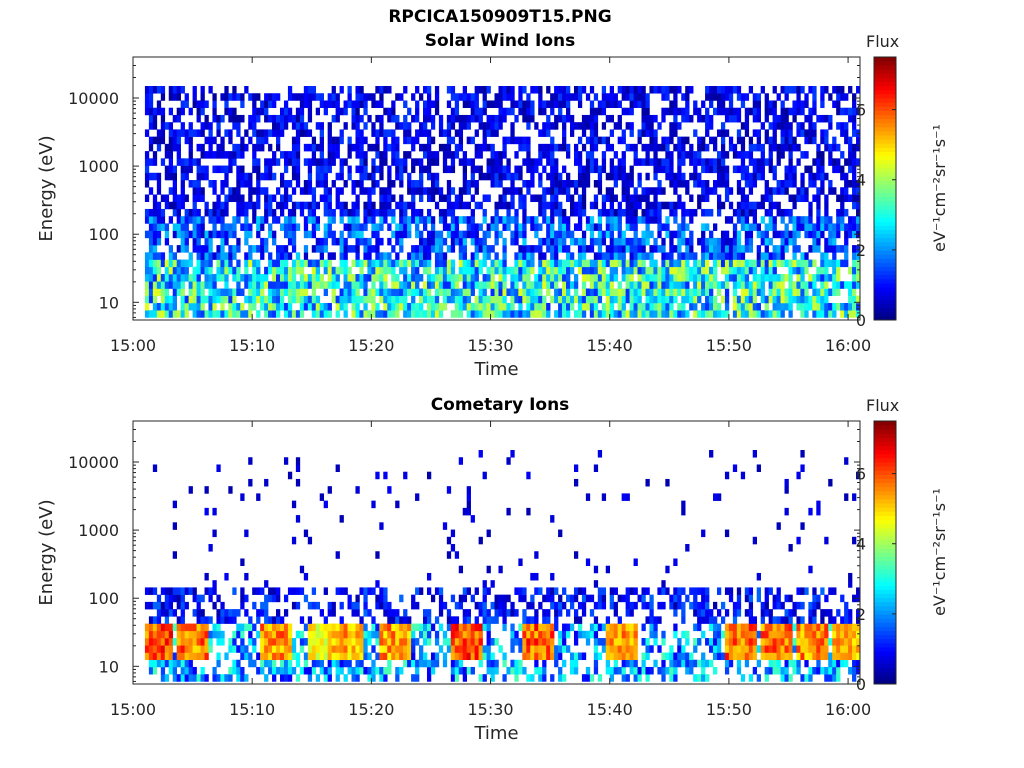 This screenshot has height=768, width=1024. Describe the element at coordinates (939, 188) in the screenshot. I see `colorbar-unit-label: eV⁻¹cm⁻²sr⁻¹s⁻¹` at that location.